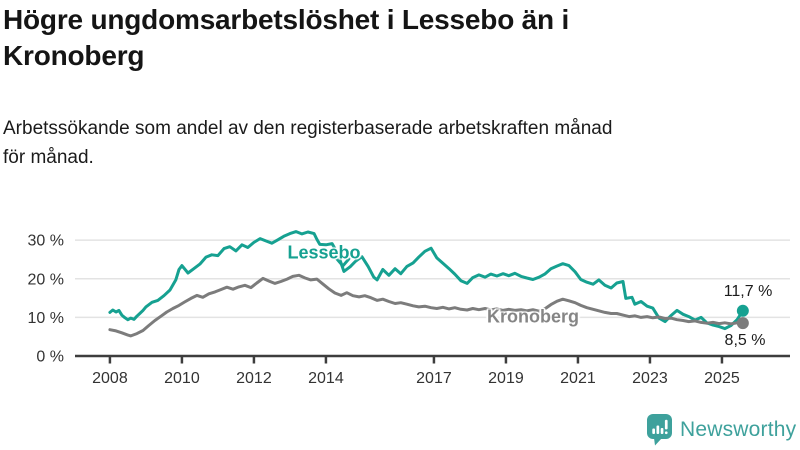  What do you see at coordinates (46, 241) in the screenshot?
I see `y-tick-label: 30 %` at bounding box center [46, 241].